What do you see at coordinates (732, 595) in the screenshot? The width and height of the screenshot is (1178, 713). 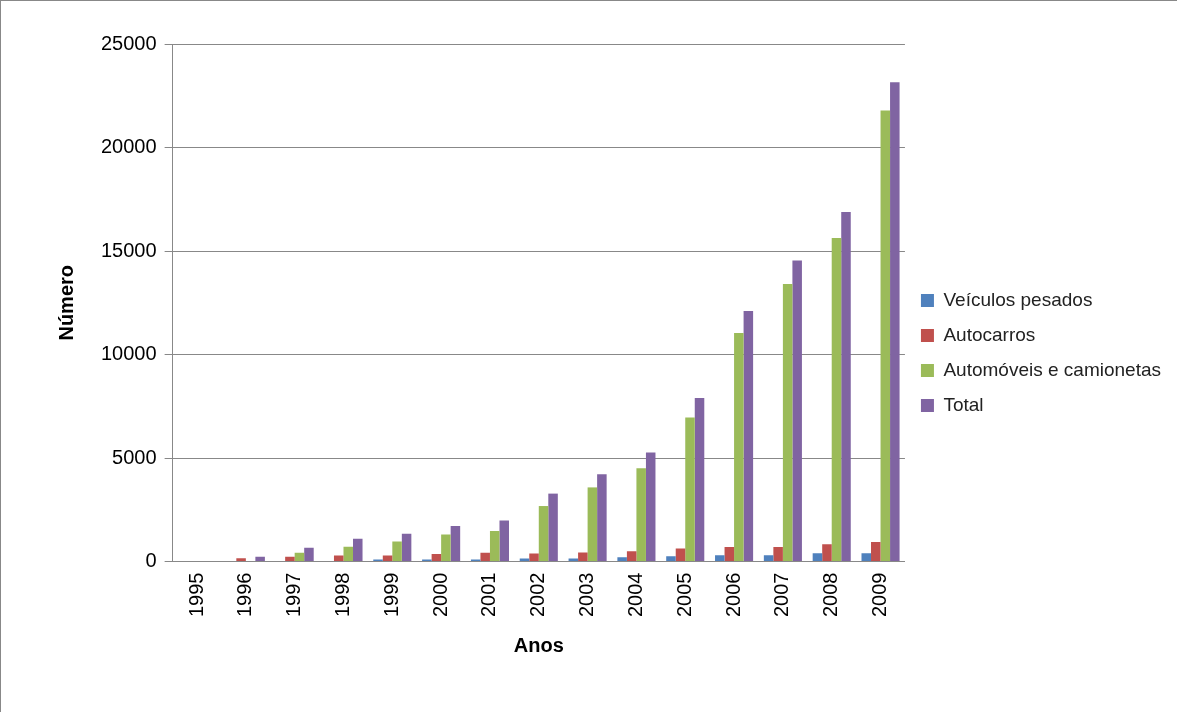 I see `x-tick-label: 2006` at bounding box center [732, 595].